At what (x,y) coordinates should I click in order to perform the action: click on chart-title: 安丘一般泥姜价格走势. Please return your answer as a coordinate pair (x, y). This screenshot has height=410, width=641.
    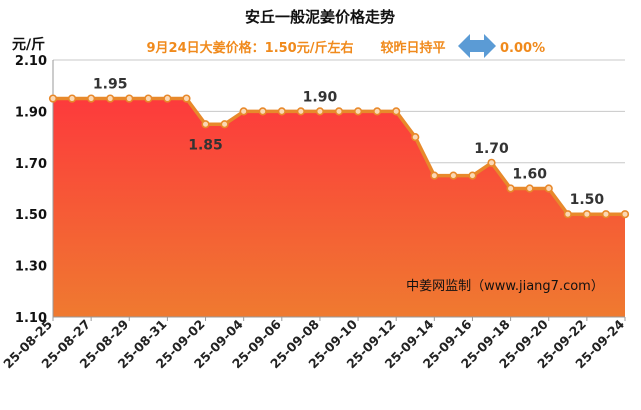
    Looking at the image, I should click on (320, 17).